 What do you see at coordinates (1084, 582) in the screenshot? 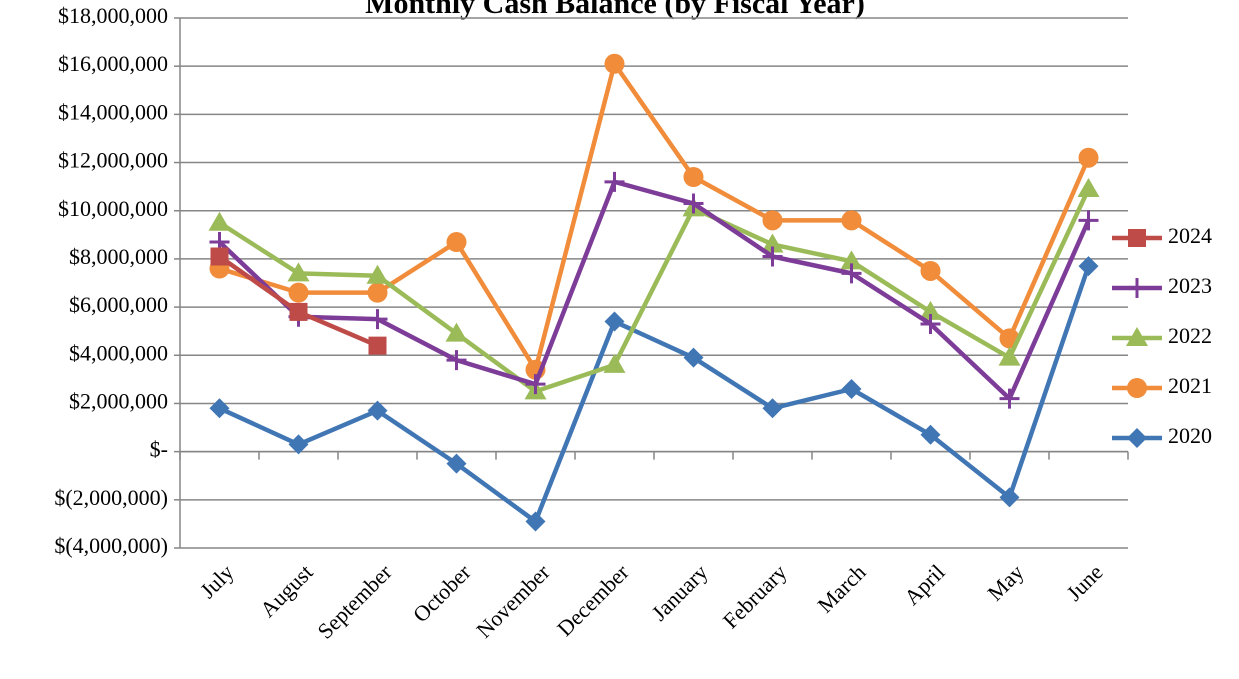
I see `x-tick-label: June` at bounding box center [1084, 582].